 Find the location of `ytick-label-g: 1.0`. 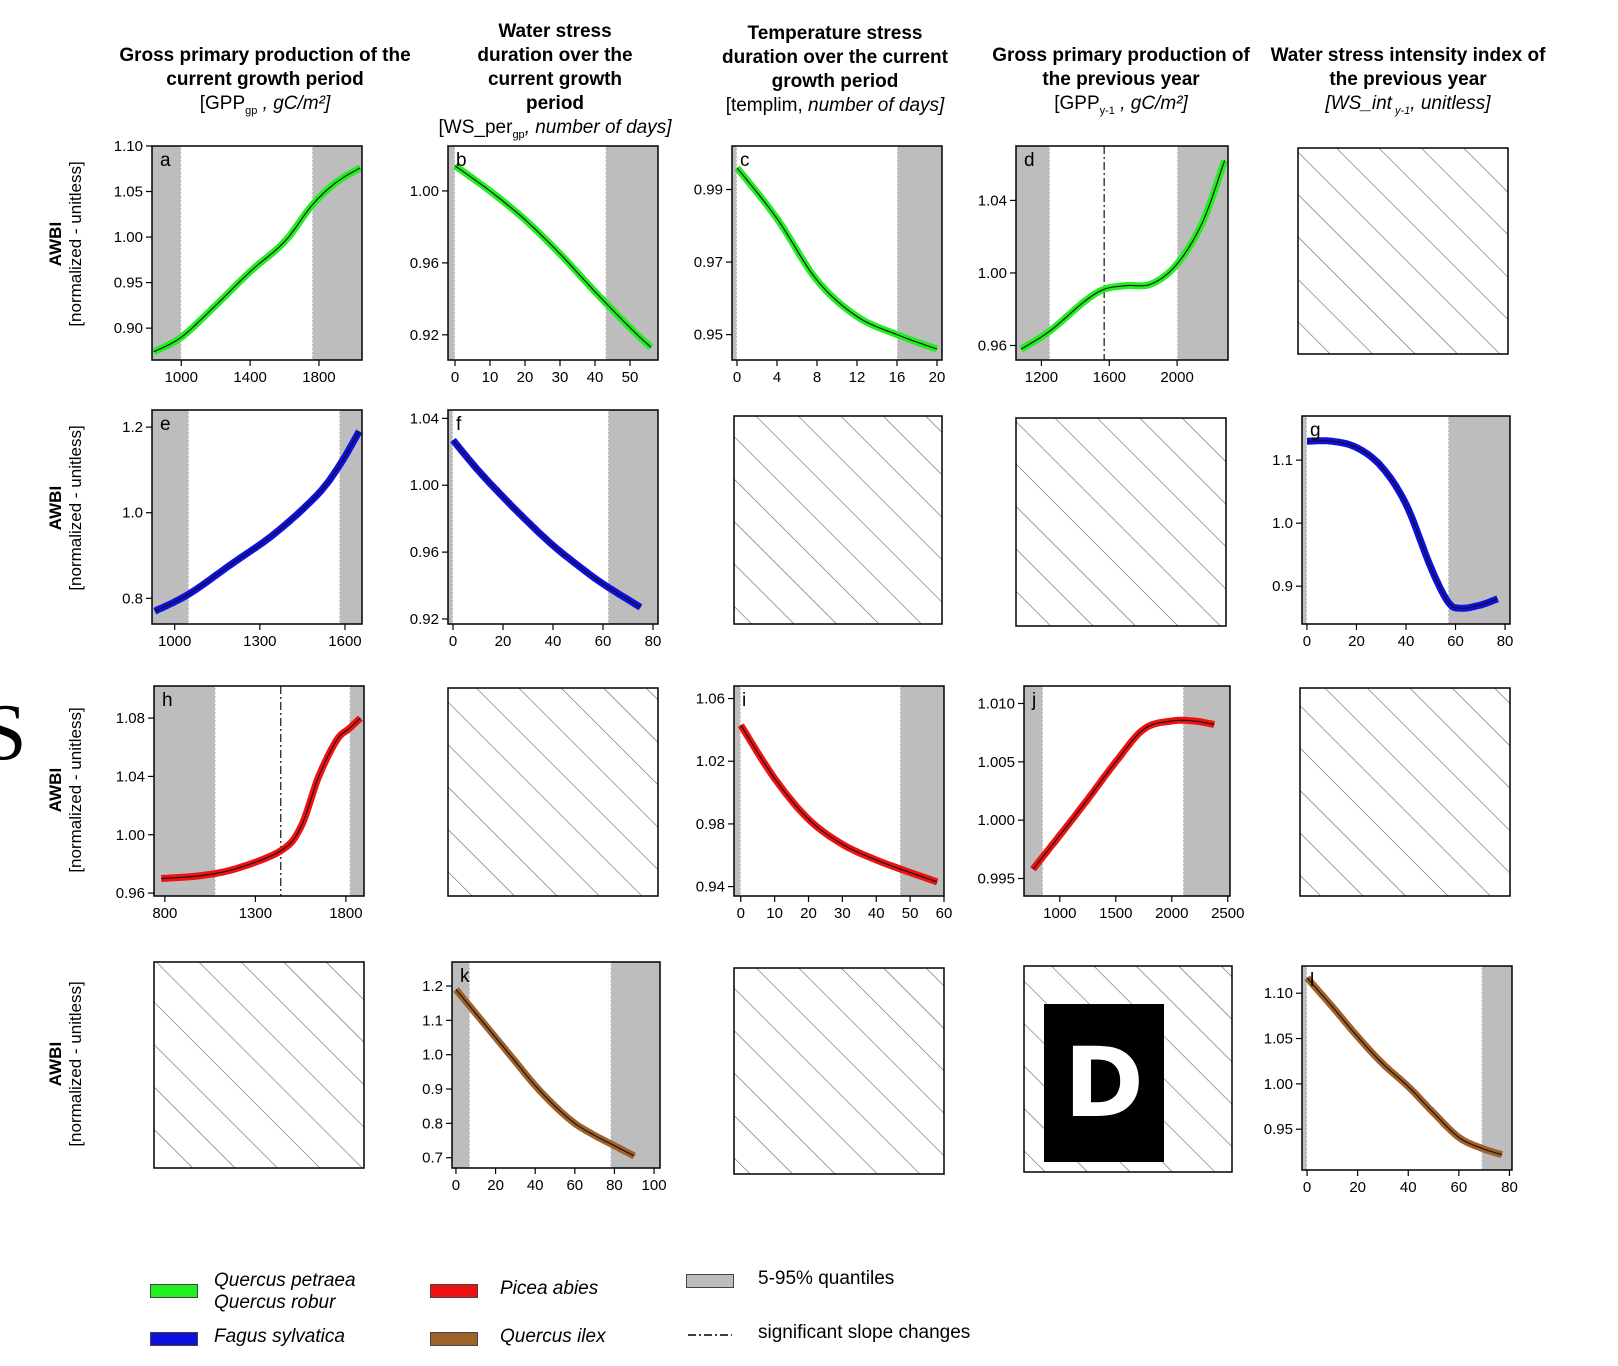

ytick-label-g: 1.0 is located at coordinates (1282, 523).